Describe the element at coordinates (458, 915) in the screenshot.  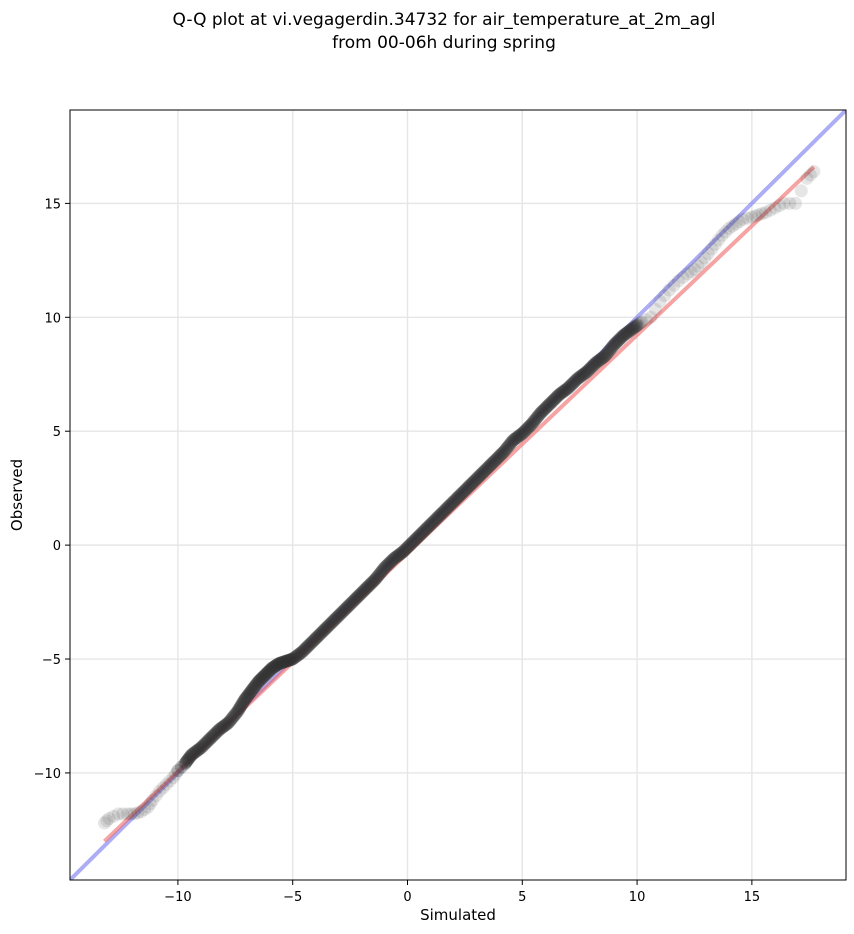
I see `x-axis-label: Simulated` at that location.